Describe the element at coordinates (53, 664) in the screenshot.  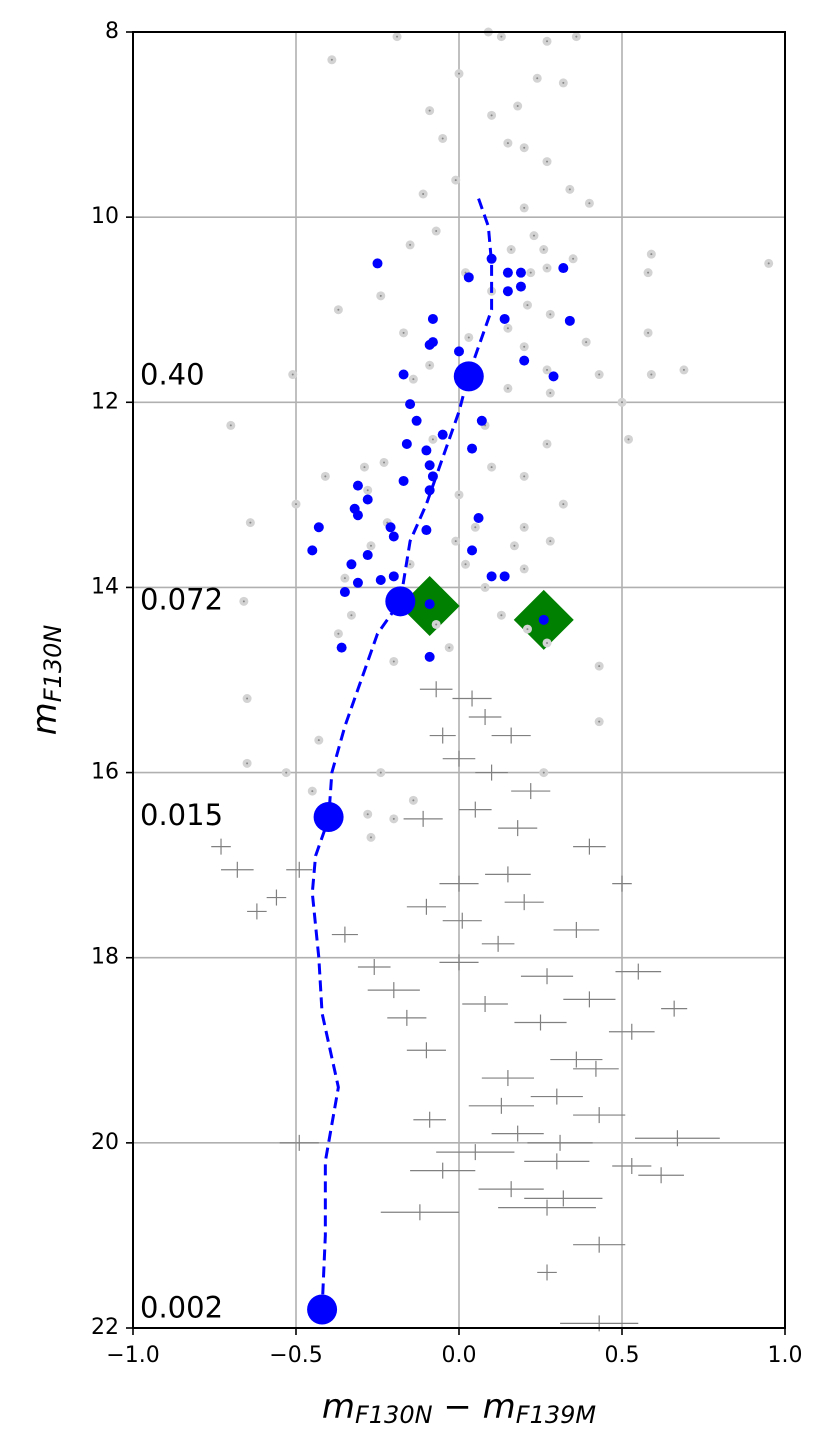
I see `subscript: F130N` at that location.